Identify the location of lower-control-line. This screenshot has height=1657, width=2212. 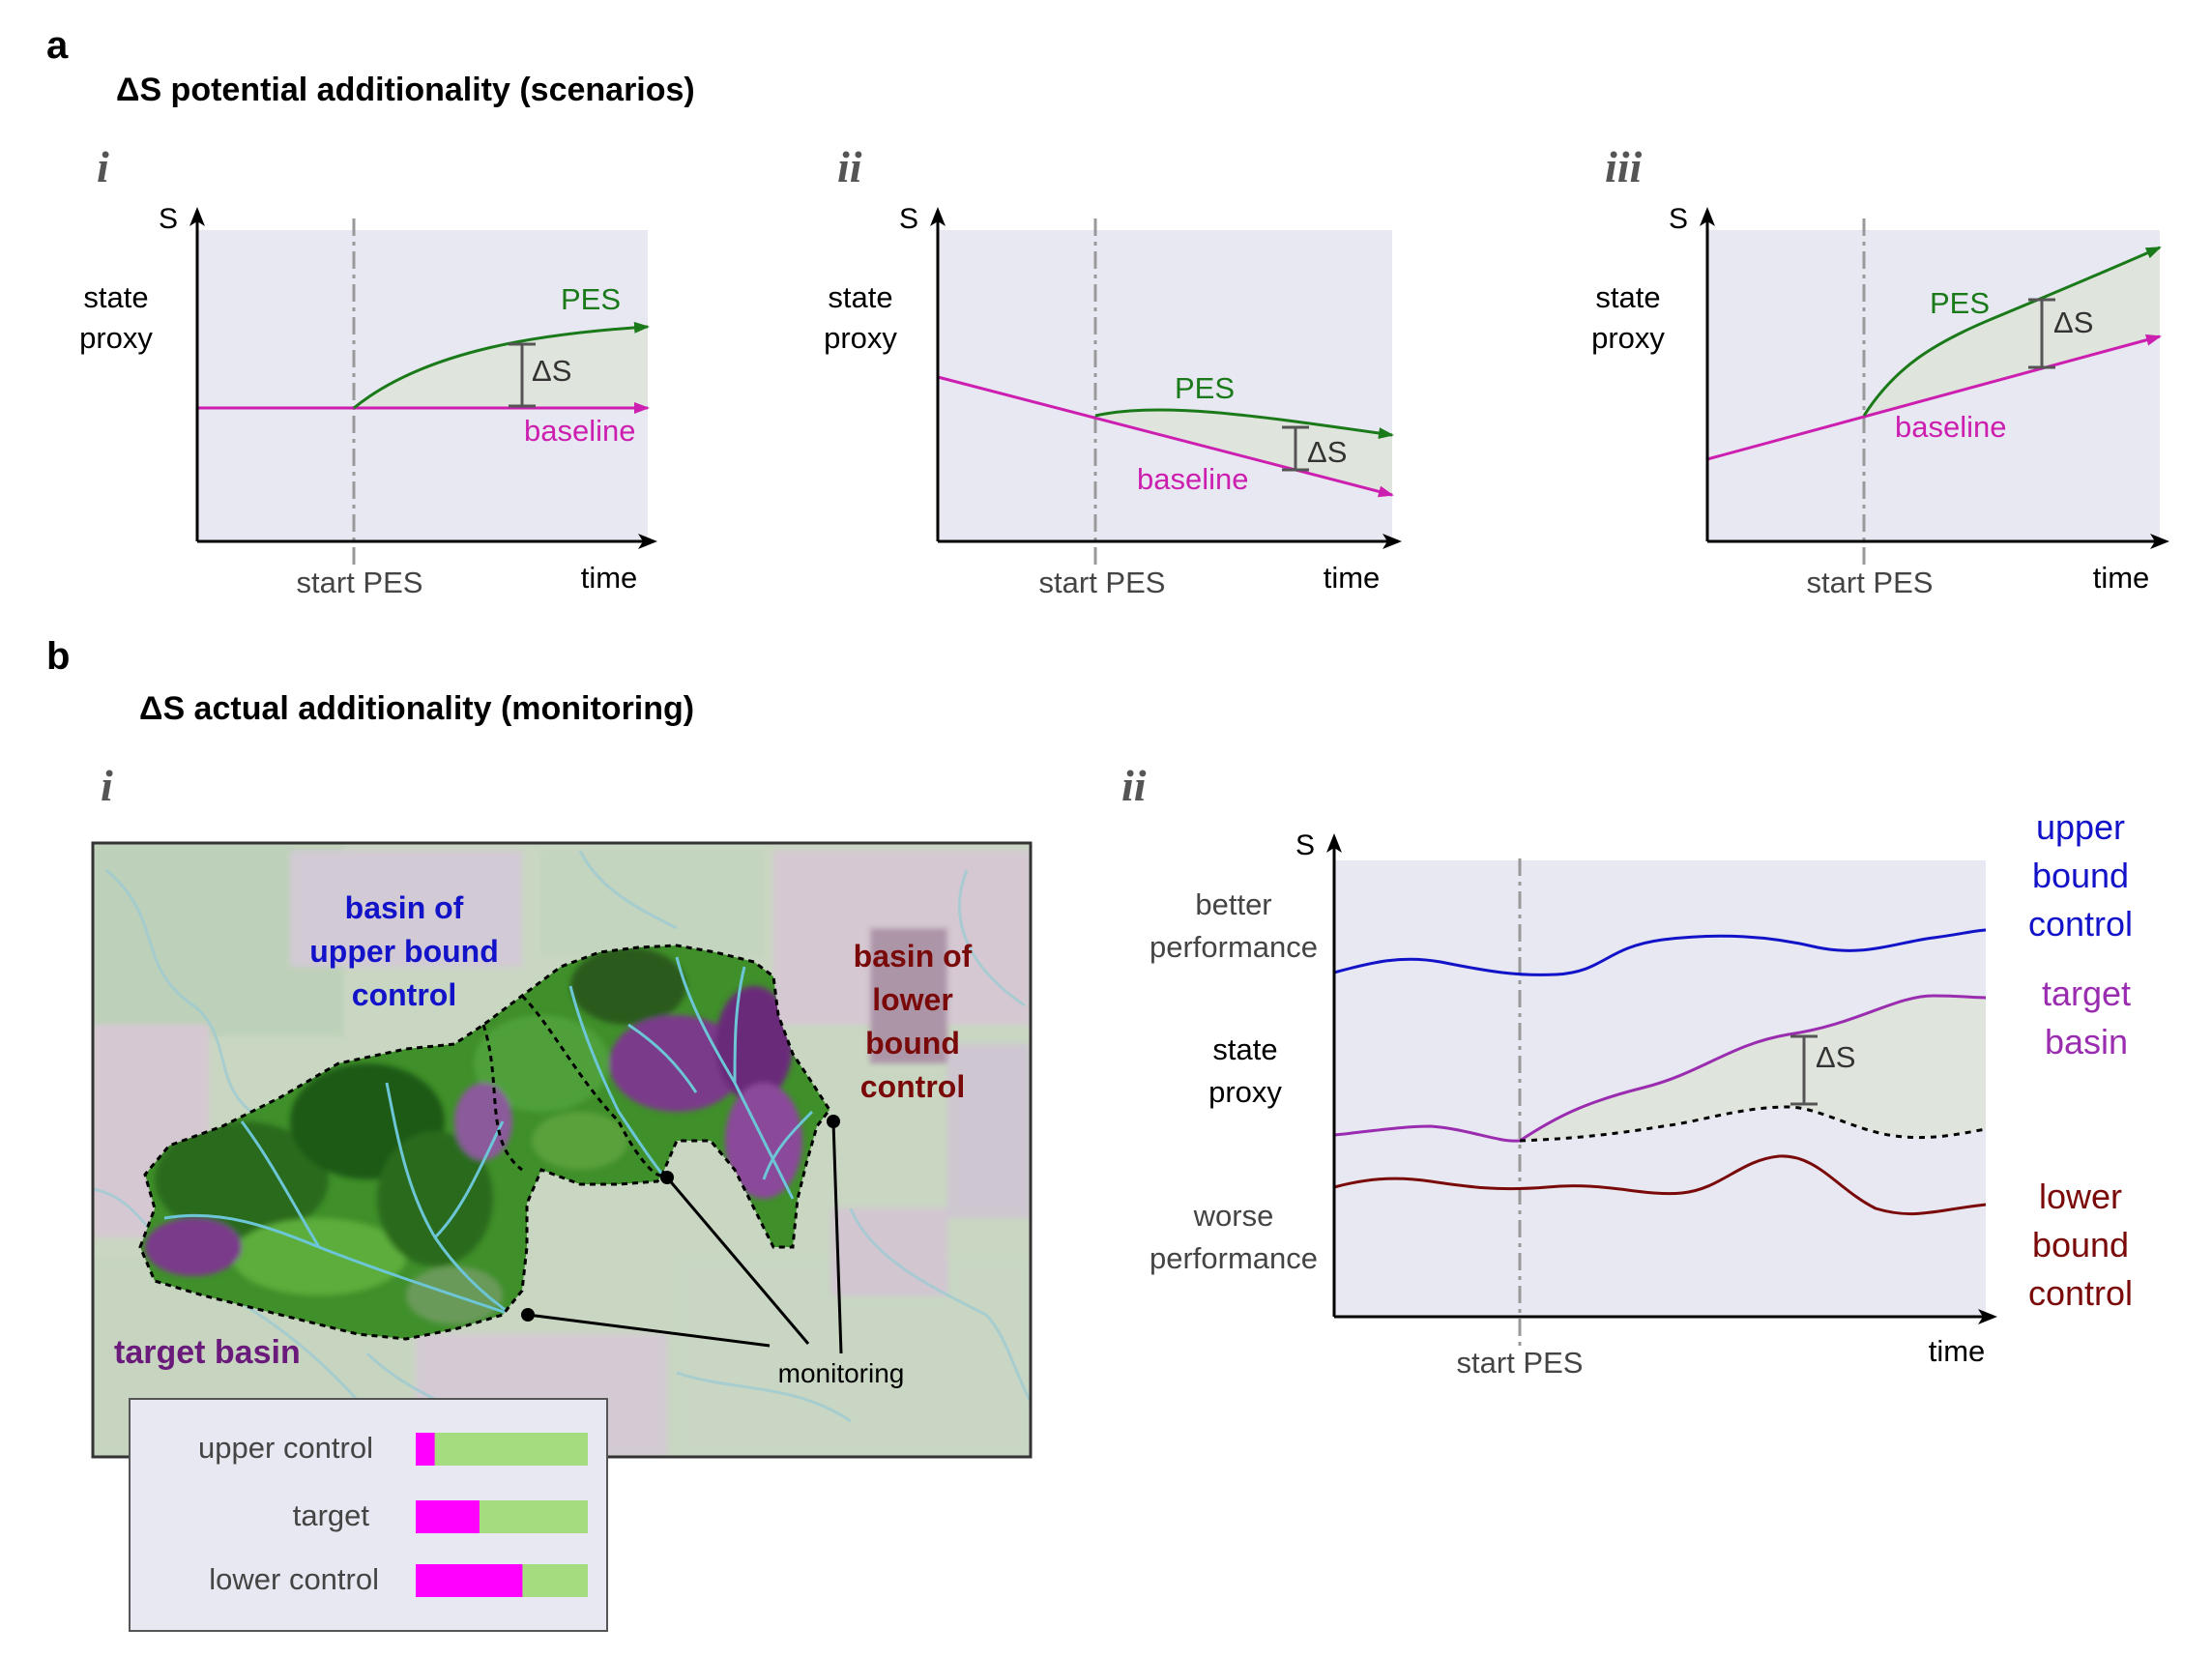
(1660, 1185).